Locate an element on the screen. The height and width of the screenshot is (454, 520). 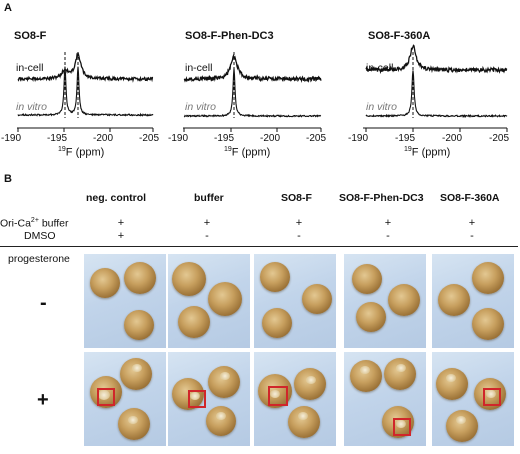
column-header-so8f: SO8-F is located at coordinates (296, 198).